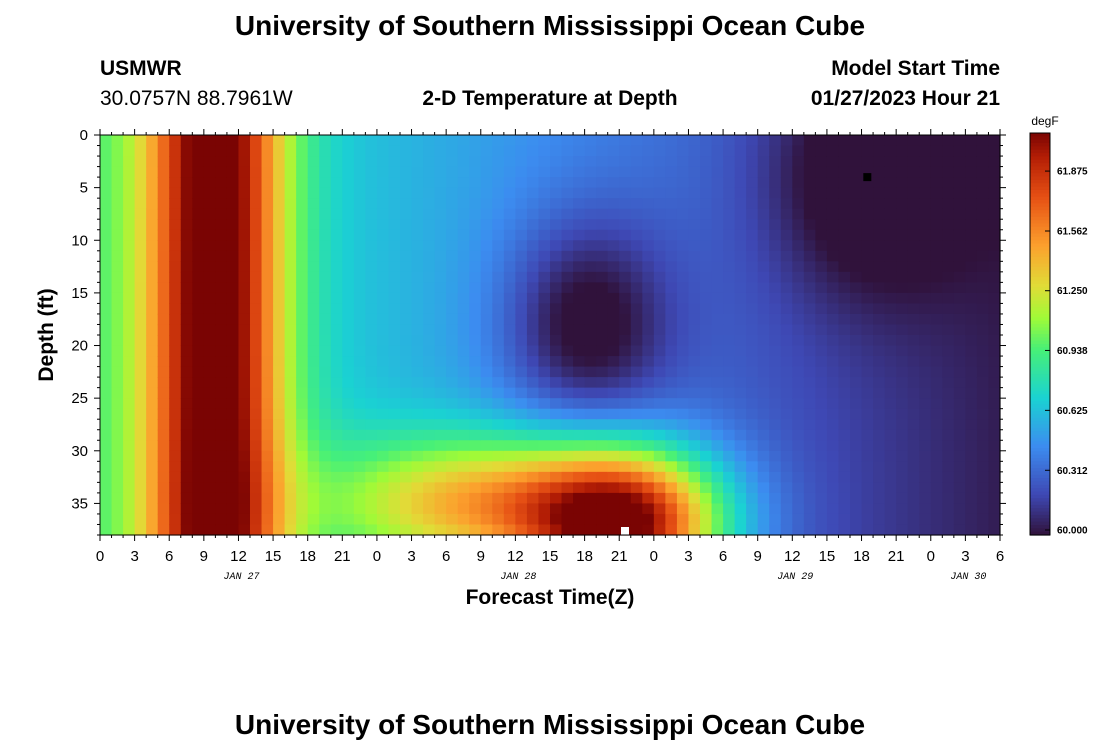 This screenshot has height=750, width=1100. What do you see at coordinates (915, 68) in the screenshot?
I see `model-start-label: Model Start Time` at bounding box center [915, 68].